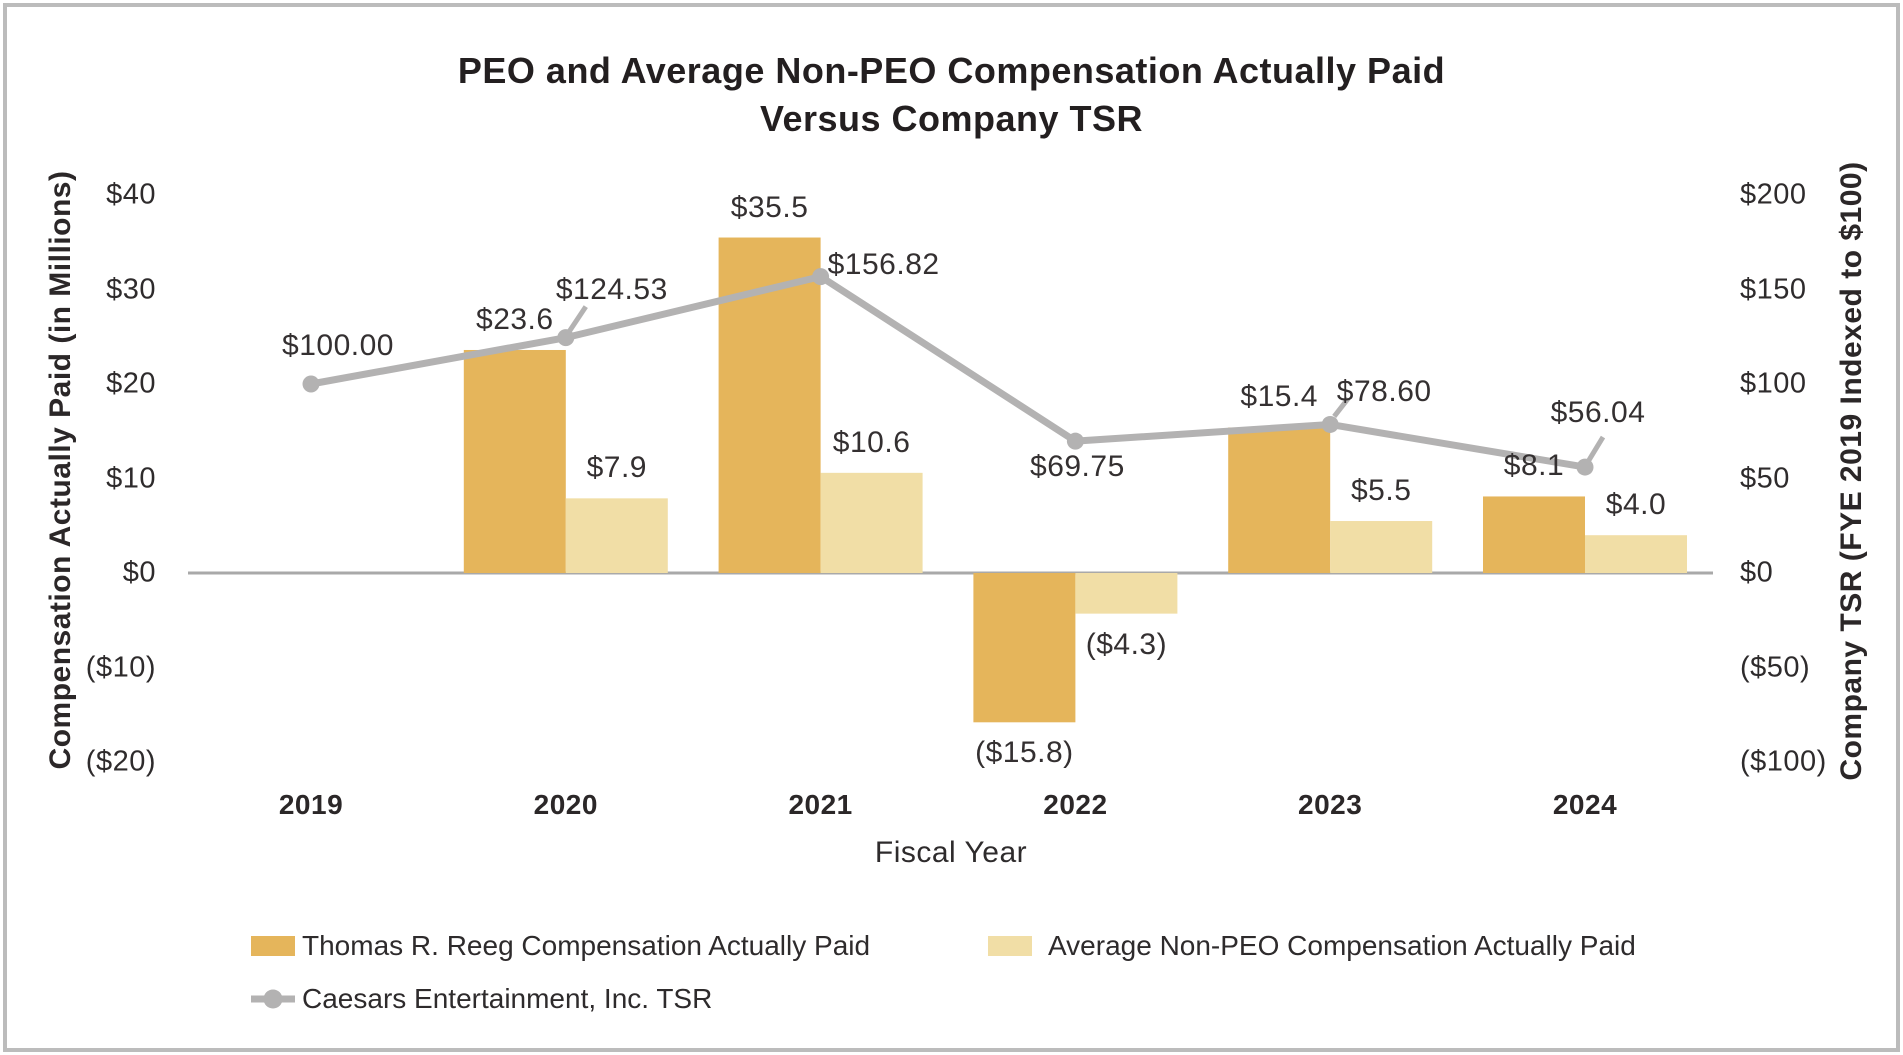 This screenshot has width=1903, height=1055. What do you see at coordinates (1279, 397) in the screenshot?
I see `bar-label-peo-2023: $15.4` at bounding box center [1279, 397].